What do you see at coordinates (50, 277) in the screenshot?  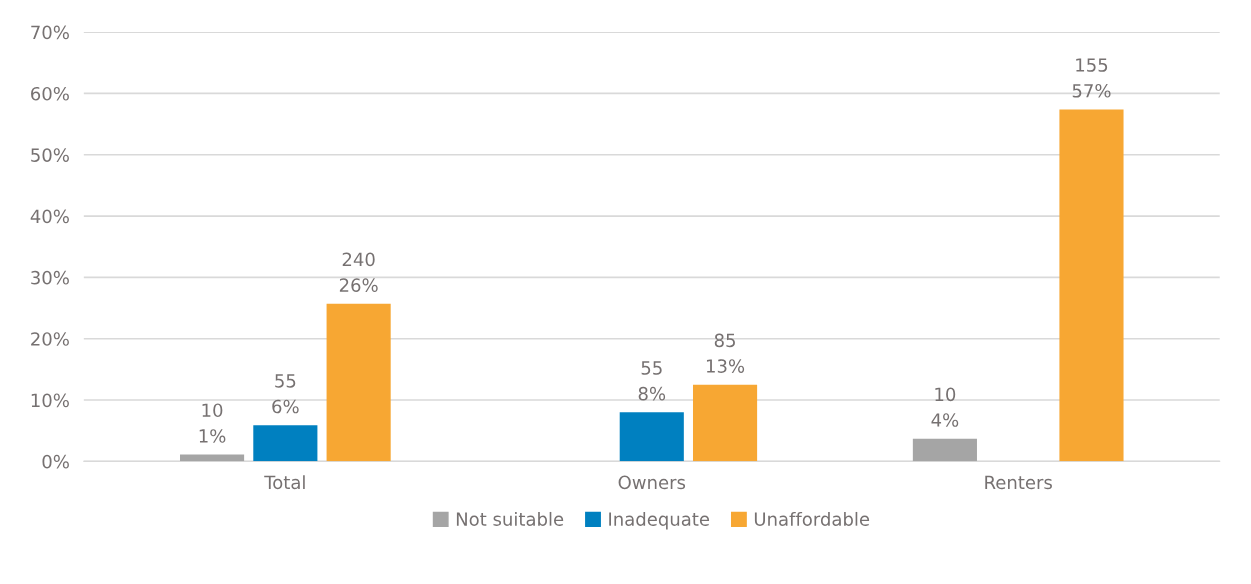 I see `y-tick-label: 30%` at bounding box center [50, 277].